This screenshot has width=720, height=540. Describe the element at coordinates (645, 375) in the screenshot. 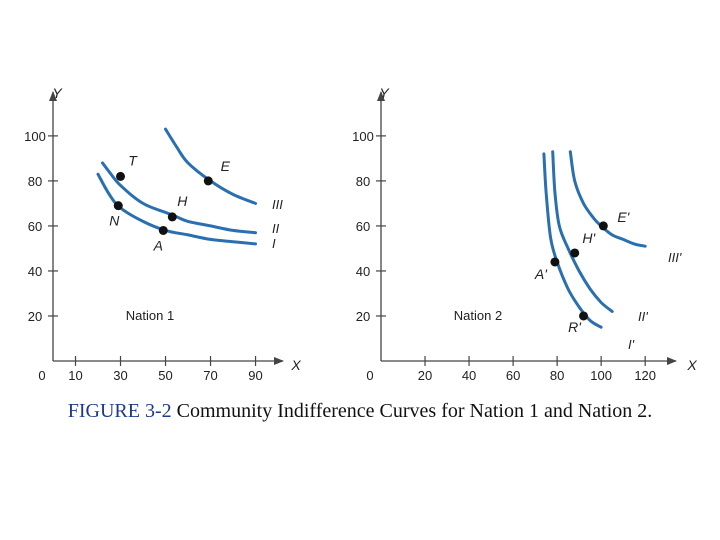

I see `x-tick-label: 120` at that location.